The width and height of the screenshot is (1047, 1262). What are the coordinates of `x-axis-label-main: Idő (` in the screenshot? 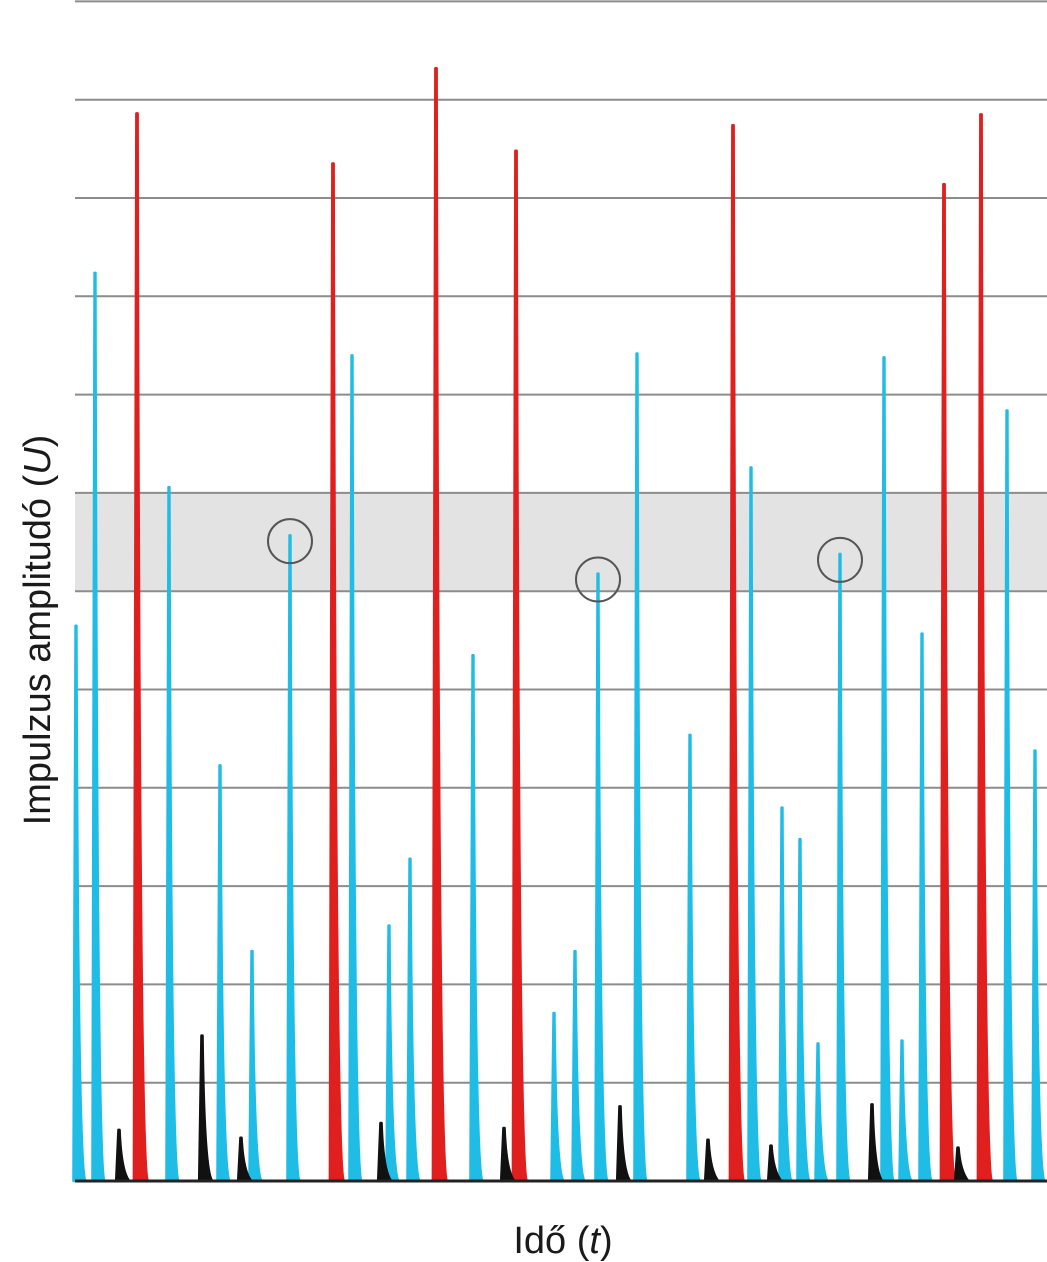 It's located at (551, 1241).